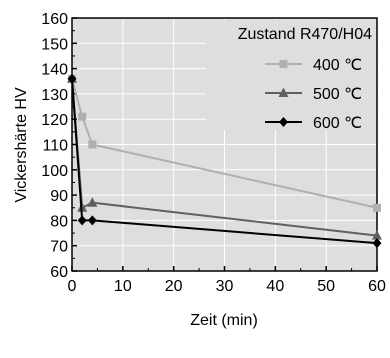  What do you see at coordinates (59, 196) in the screenshot?
I see `y-tick-label: 90` at bounding box center [59, 196].